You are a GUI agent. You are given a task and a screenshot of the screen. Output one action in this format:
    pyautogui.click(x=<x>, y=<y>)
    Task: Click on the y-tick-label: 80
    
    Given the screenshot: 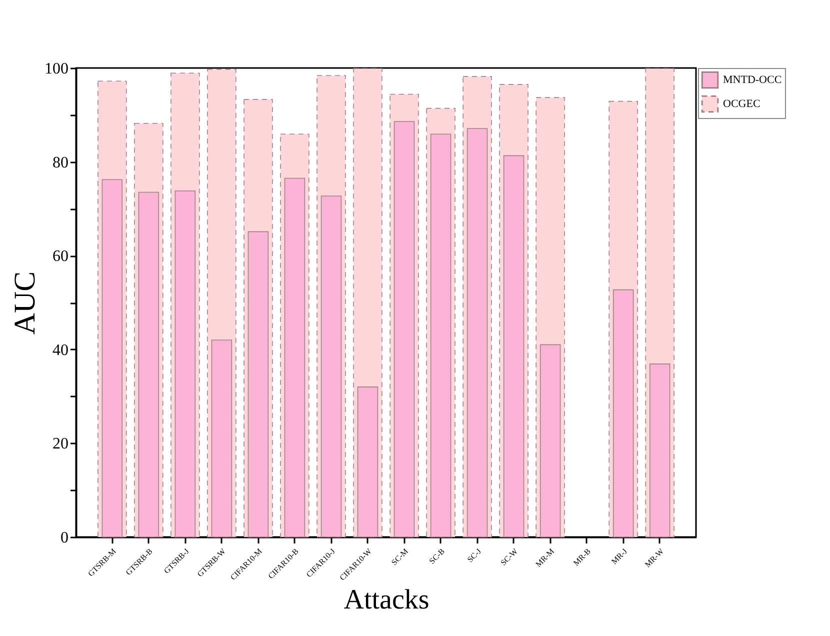 What is the action you would take?
    pyautogui.click(x=60, y=163)
    